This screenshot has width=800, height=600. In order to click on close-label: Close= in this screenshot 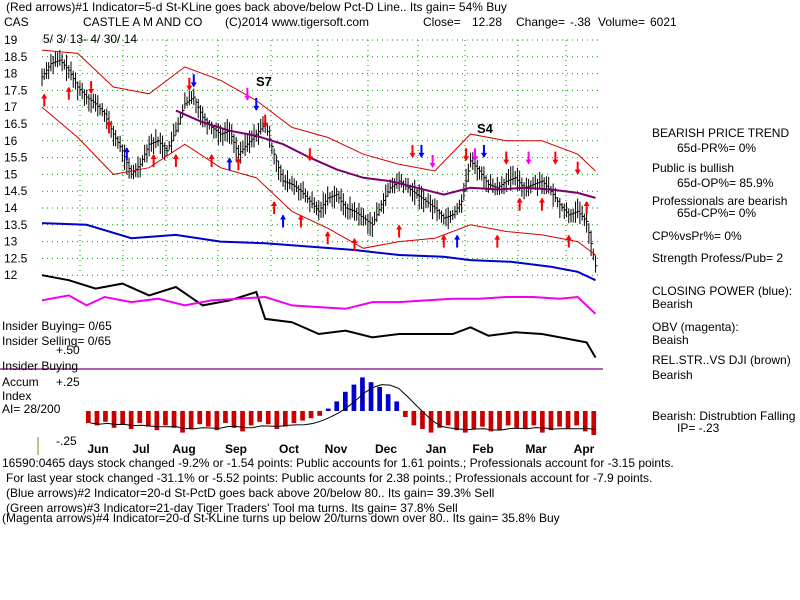, I will do `click(442, 22)`.